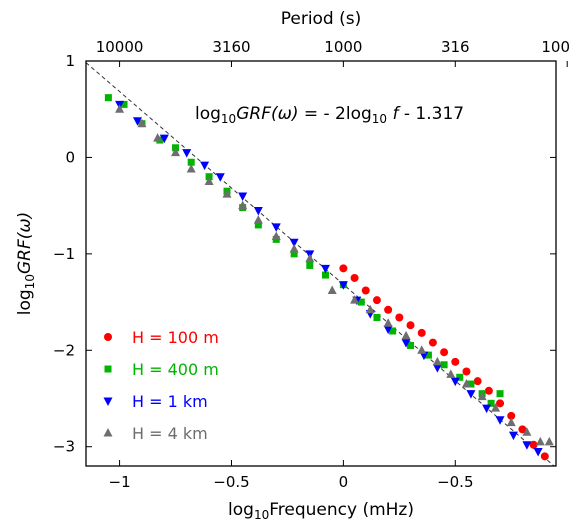  I want to click on legend-label: H = 4 km, so click(170, 433).